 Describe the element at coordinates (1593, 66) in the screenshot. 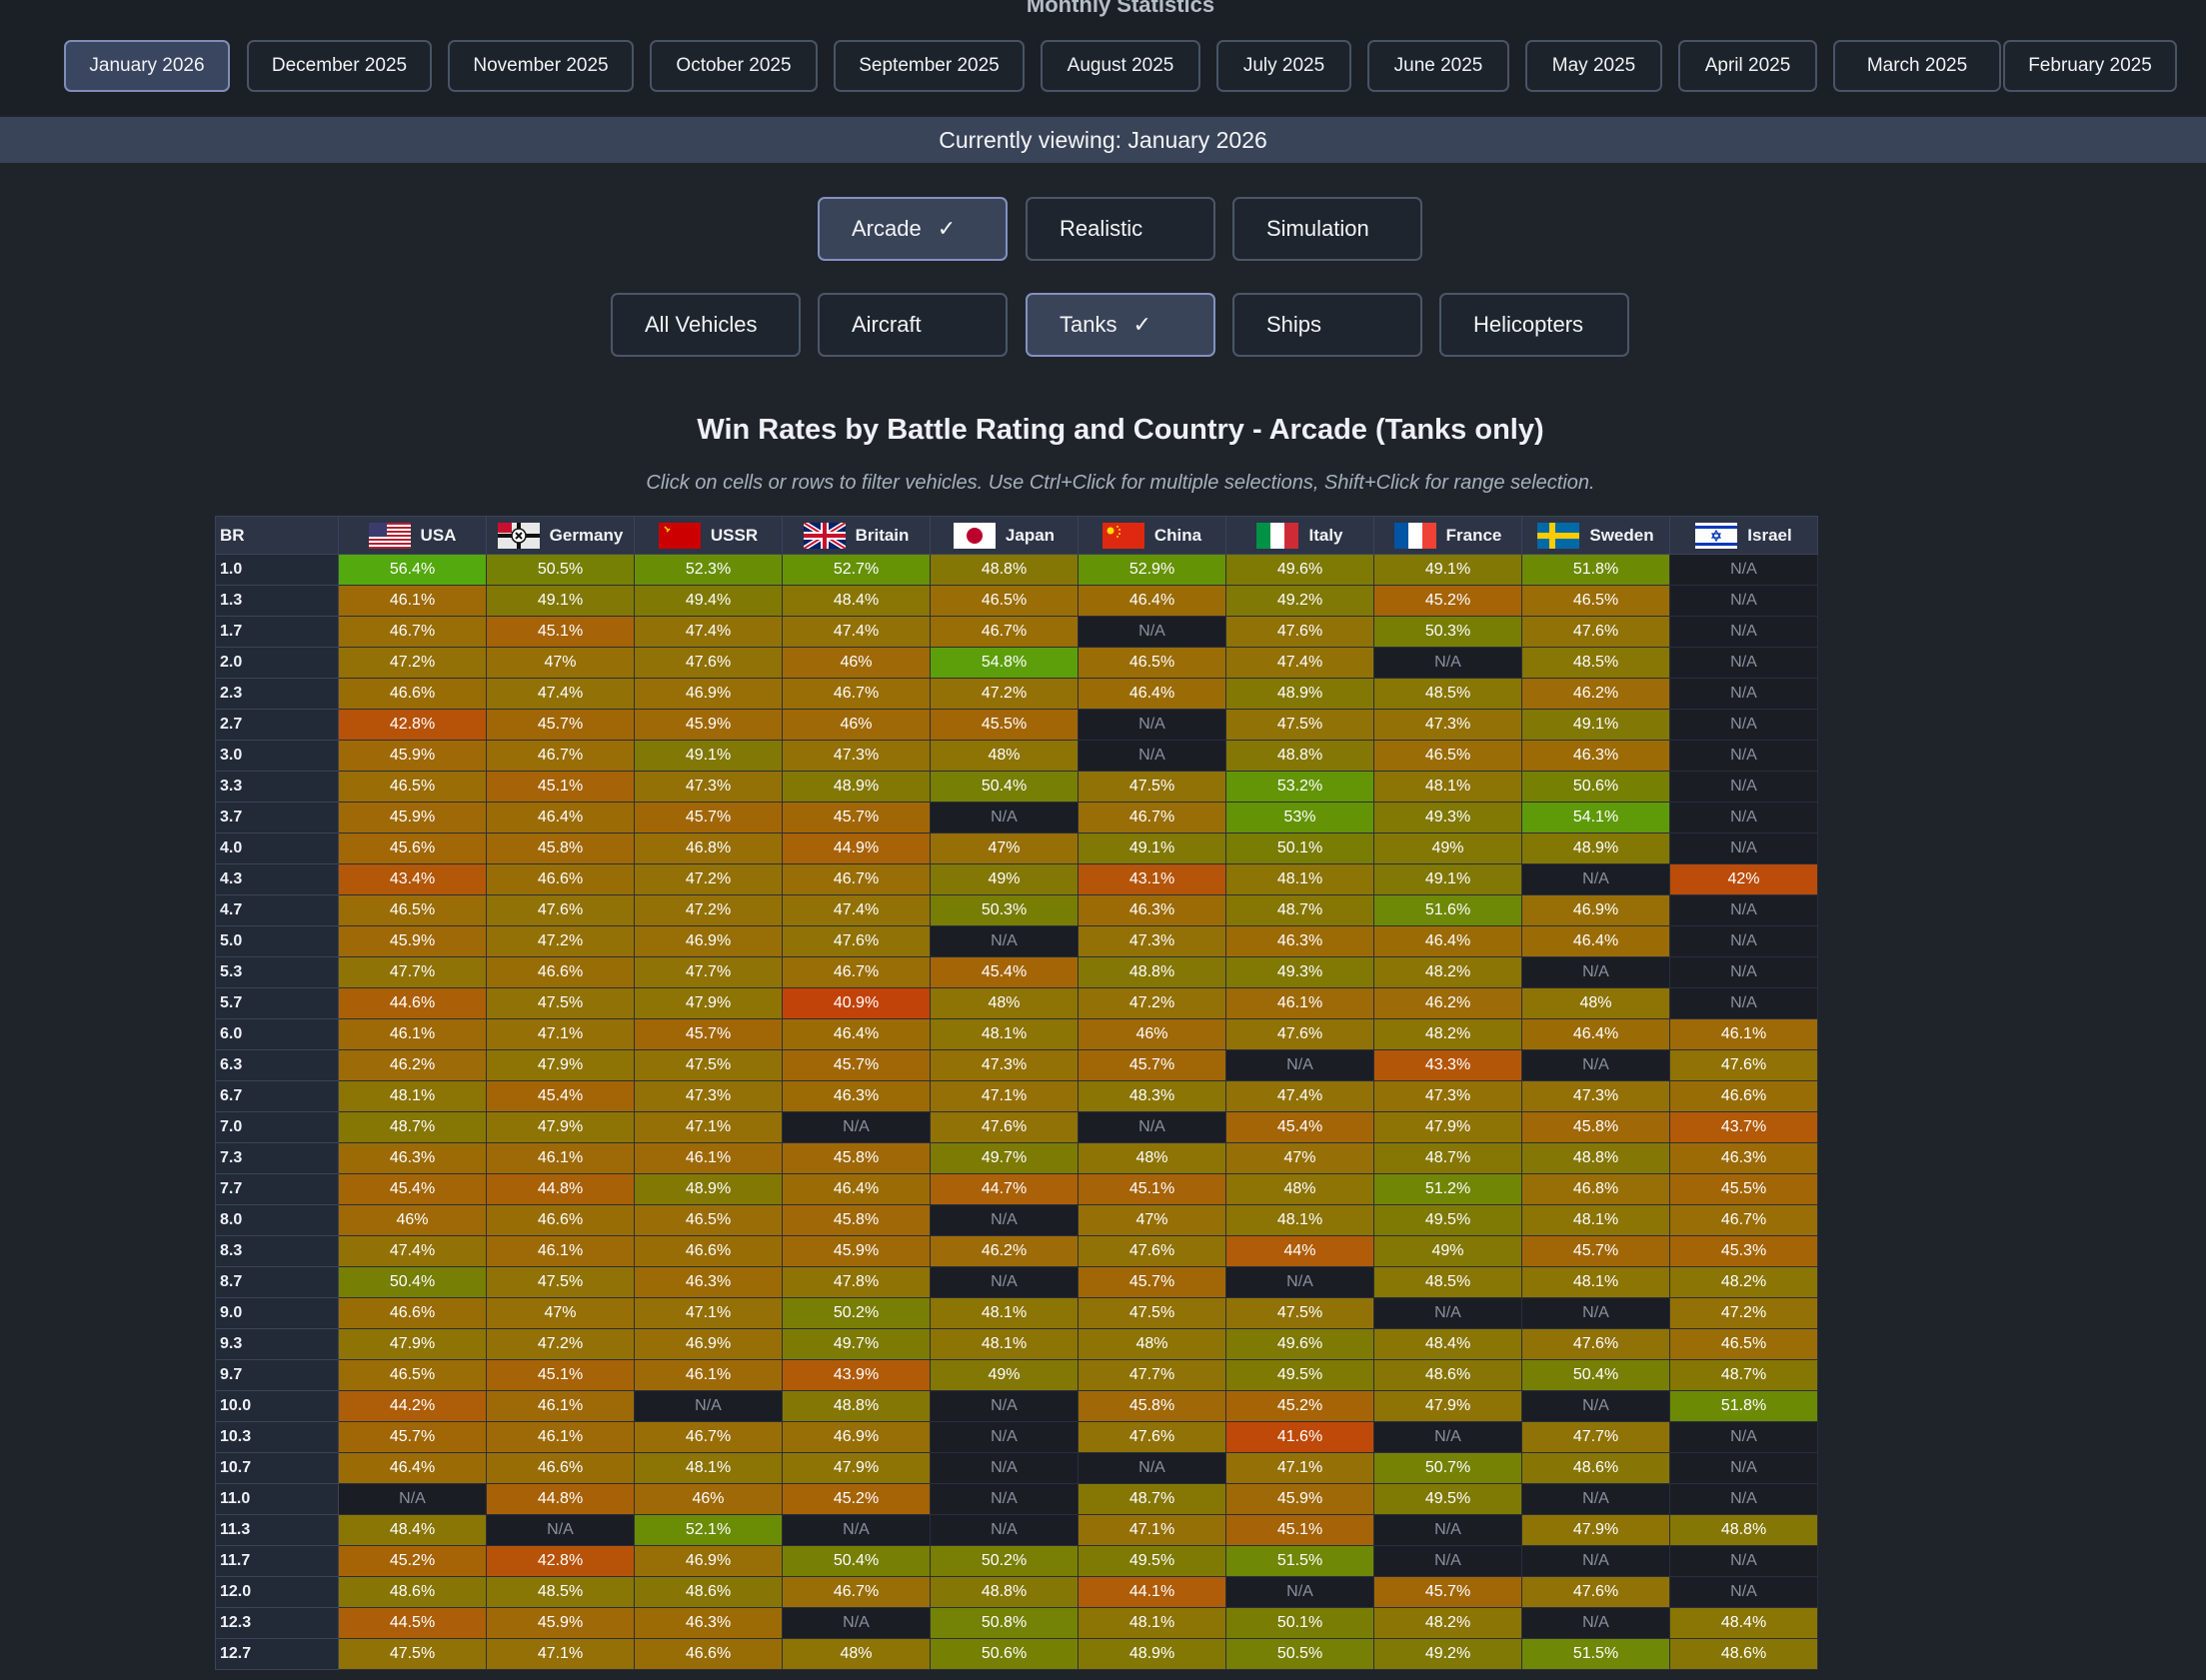

I see `month-button-may-2025: May 2025` at that location.